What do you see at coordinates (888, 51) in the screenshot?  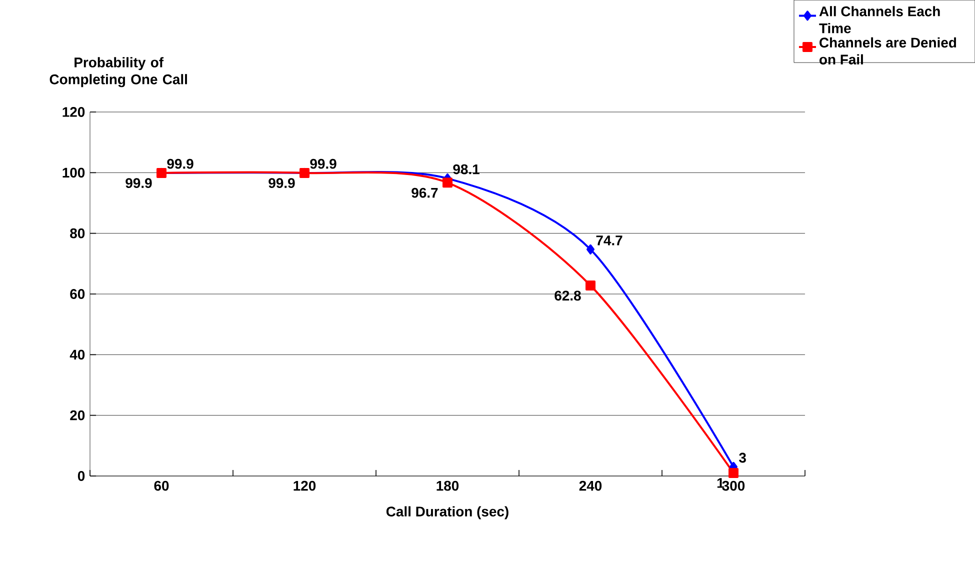 I see `legend-label: Channels are Denied on Fail` at bounding box center [888, 51].